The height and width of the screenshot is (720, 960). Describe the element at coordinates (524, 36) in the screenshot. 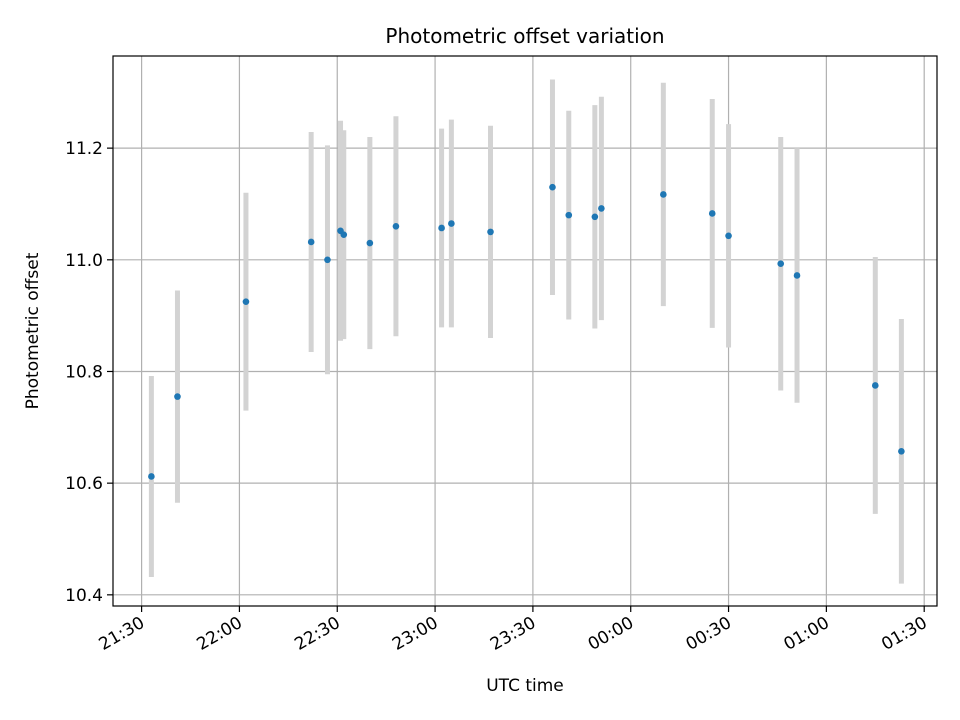

I see `chart-title: Photometric offset variation` at that location.